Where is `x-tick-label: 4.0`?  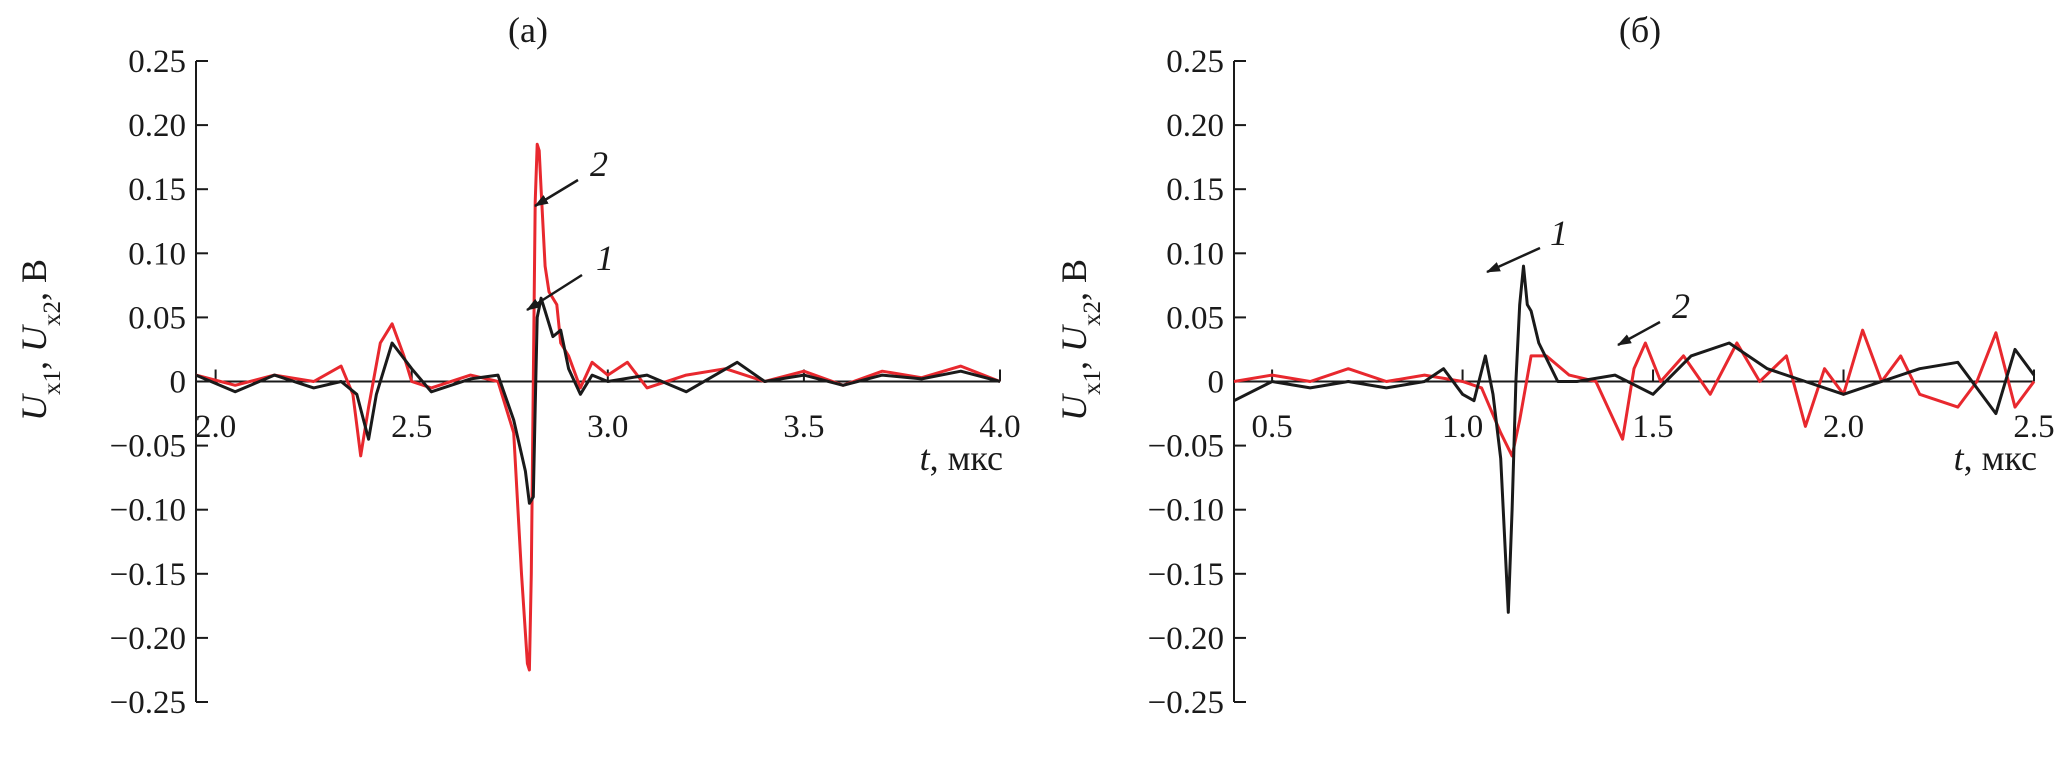
x-tick-label: 4.0 is located at coordinates (999, 427).